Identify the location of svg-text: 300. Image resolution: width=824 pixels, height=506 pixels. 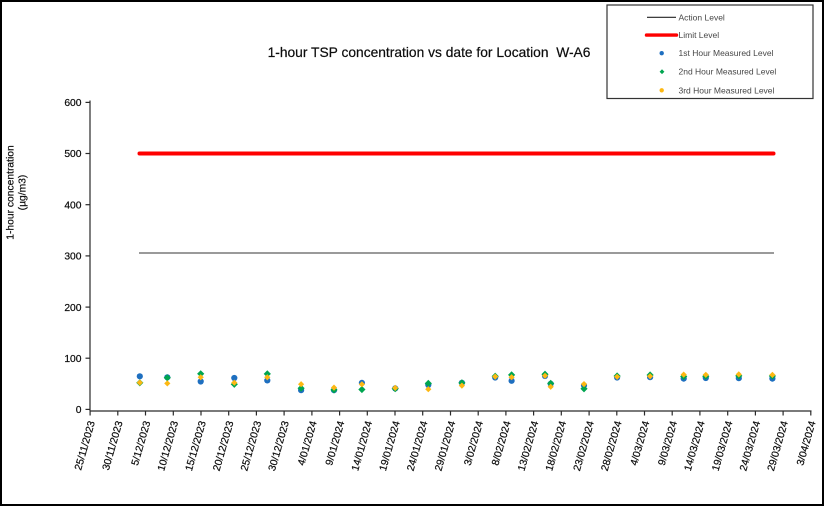
(72, 257).